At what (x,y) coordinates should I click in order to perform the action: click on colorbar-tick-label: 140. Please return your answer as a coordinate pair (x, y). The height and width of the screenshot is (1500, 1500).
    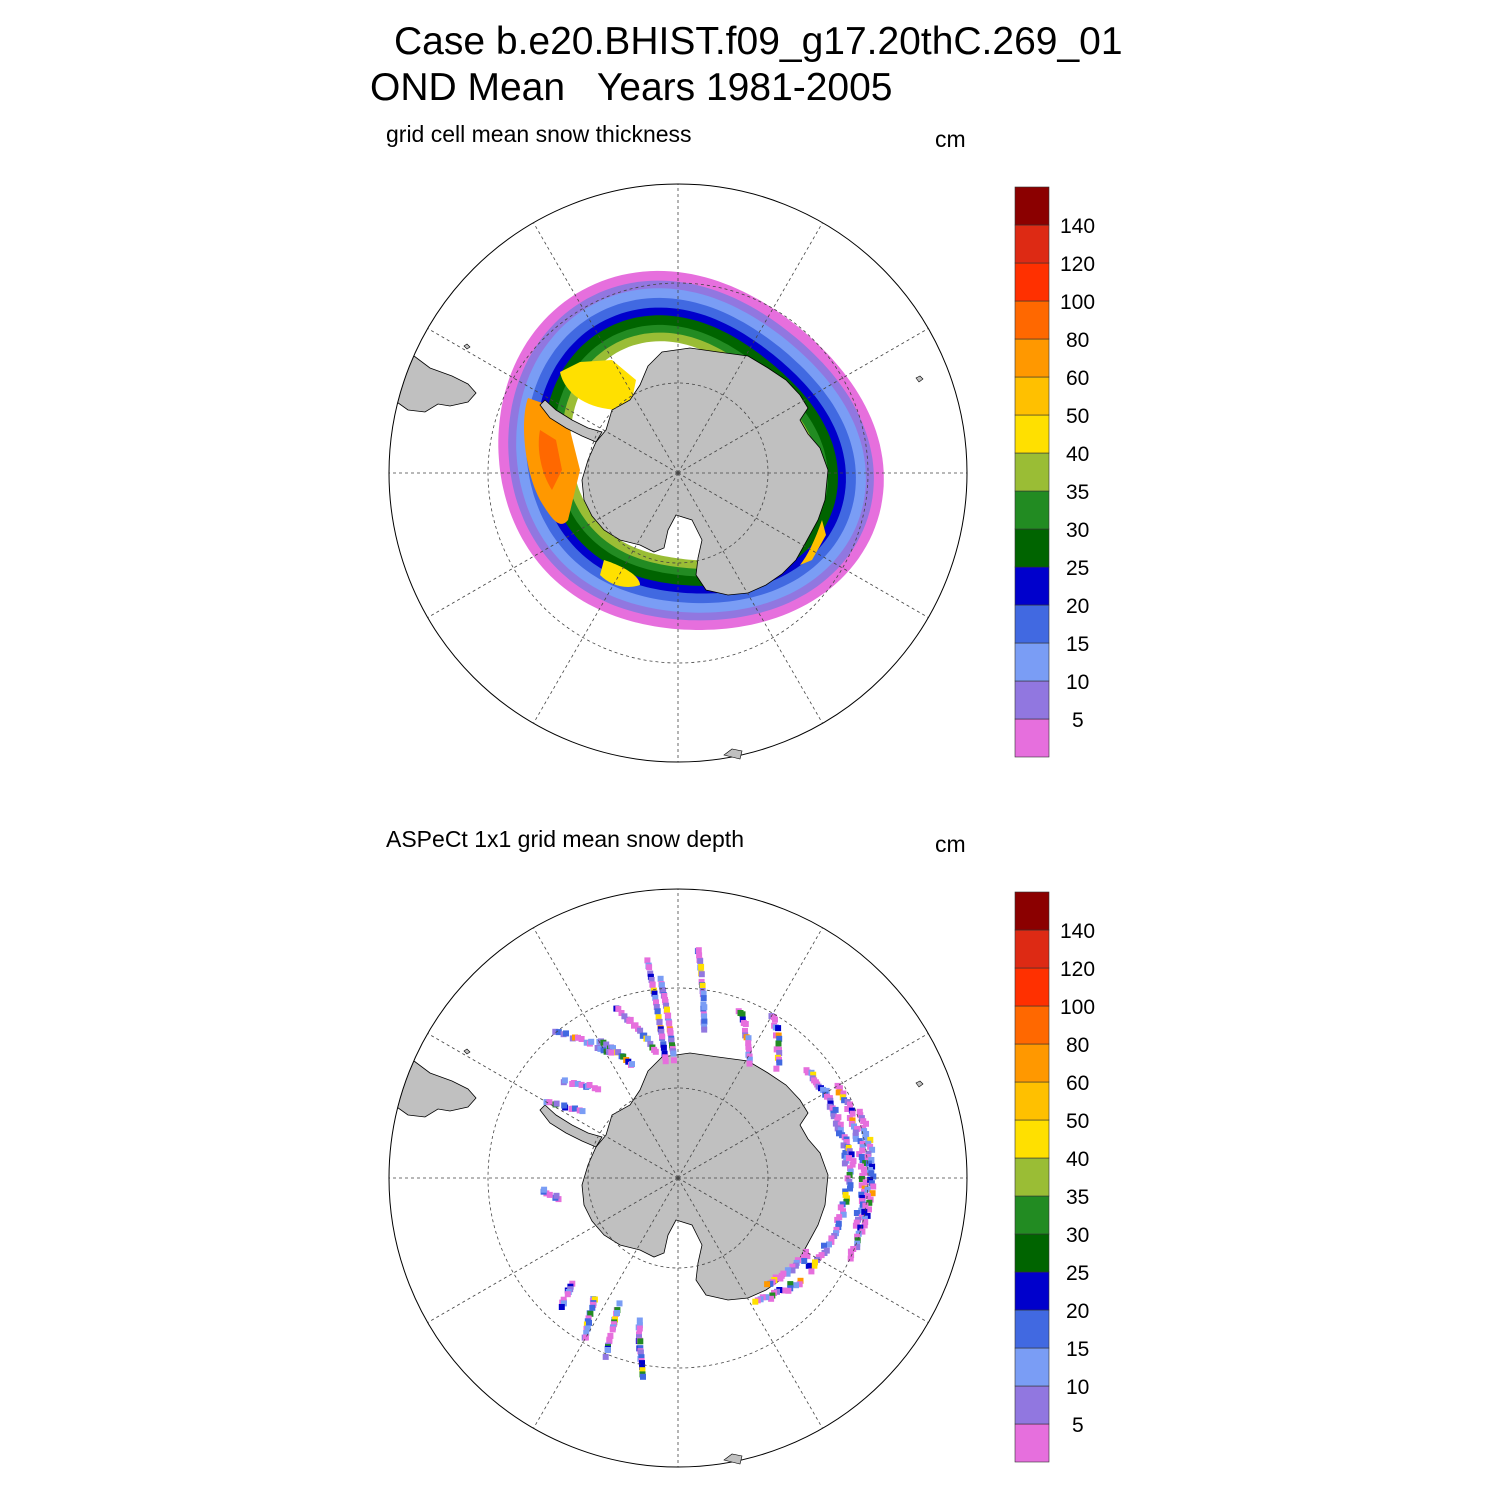
    Looking at the image, I should click on (1077, 226).